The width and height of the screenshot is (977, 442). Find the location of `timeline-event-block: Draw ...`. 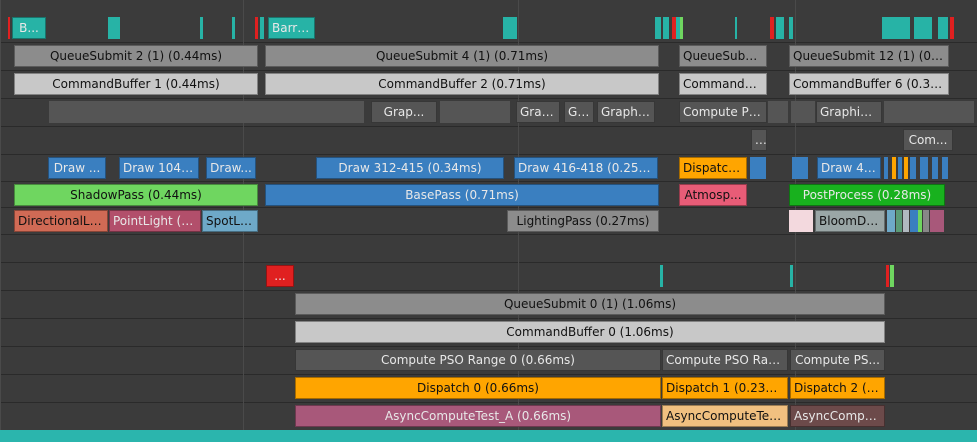

timeline-event-block: Draw ... is located at coordinates (77, 168).